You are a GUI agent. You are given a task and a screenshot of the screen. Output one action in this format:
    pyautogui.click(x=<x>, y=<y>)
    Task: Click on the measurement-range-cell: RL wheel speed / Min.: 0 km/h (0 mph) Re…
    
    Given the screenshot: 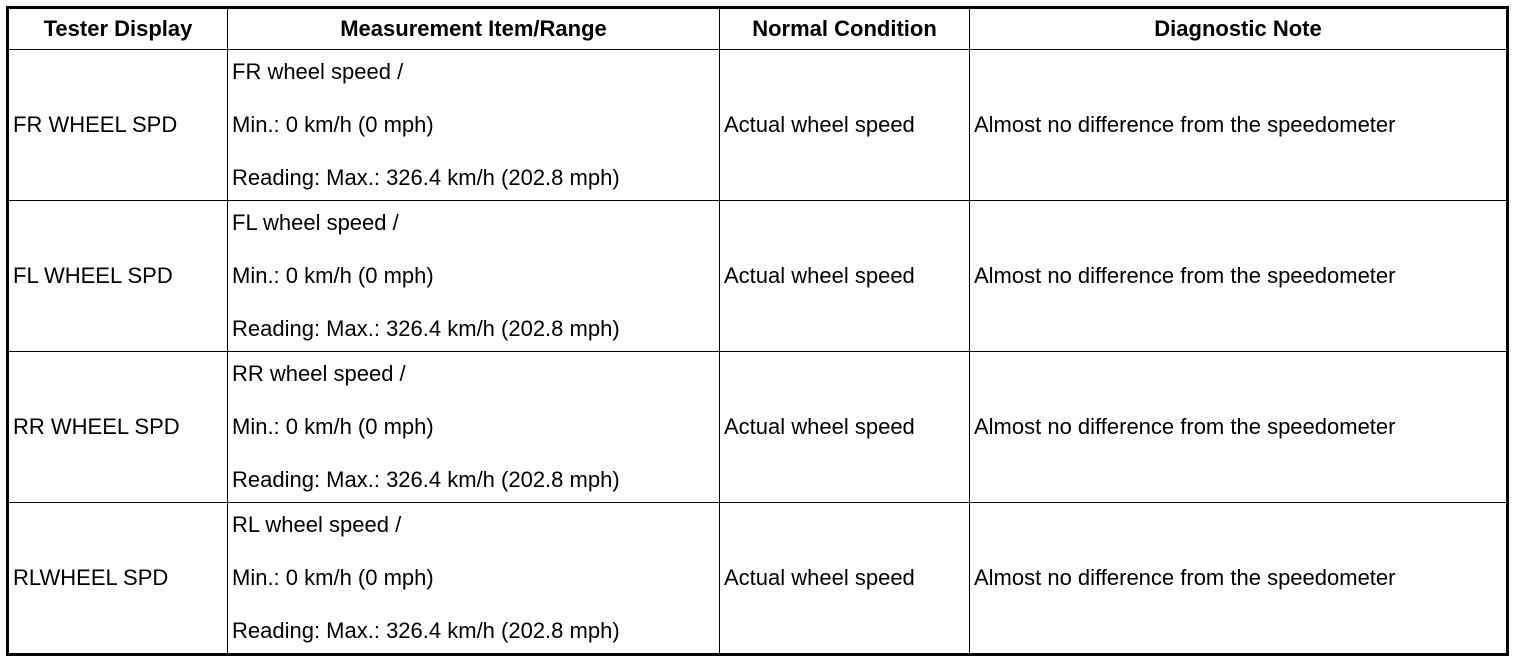 What is the action you would take?
    pyautogui.click(x=473, y=578)
    